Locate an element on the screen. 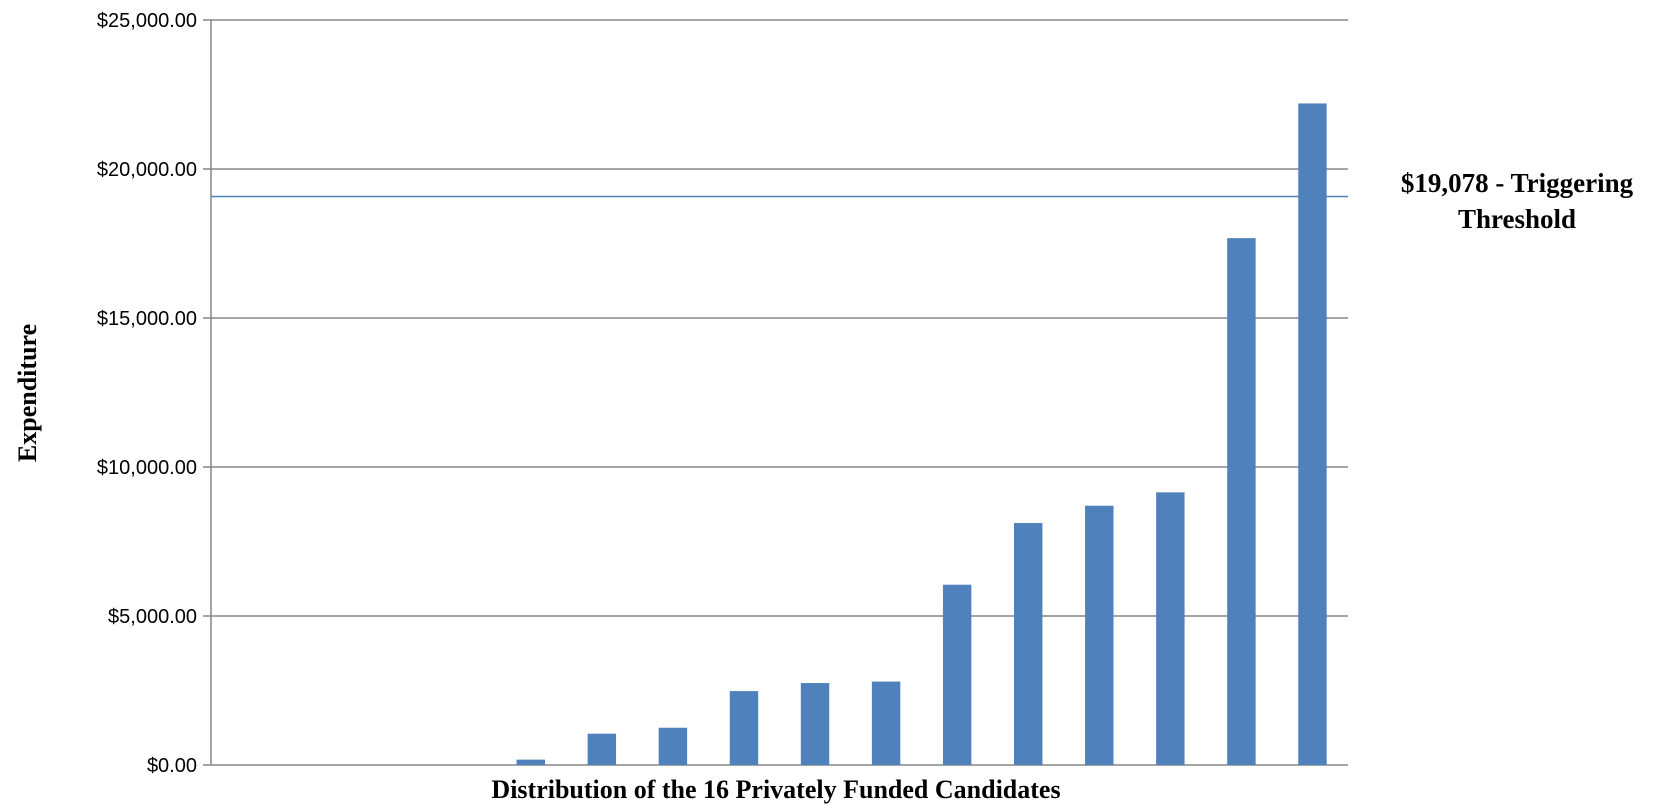 The width and height of the screenshot is (1669, 804). y-tick-label: $15,000.00 is located at coordinates (147, 319).